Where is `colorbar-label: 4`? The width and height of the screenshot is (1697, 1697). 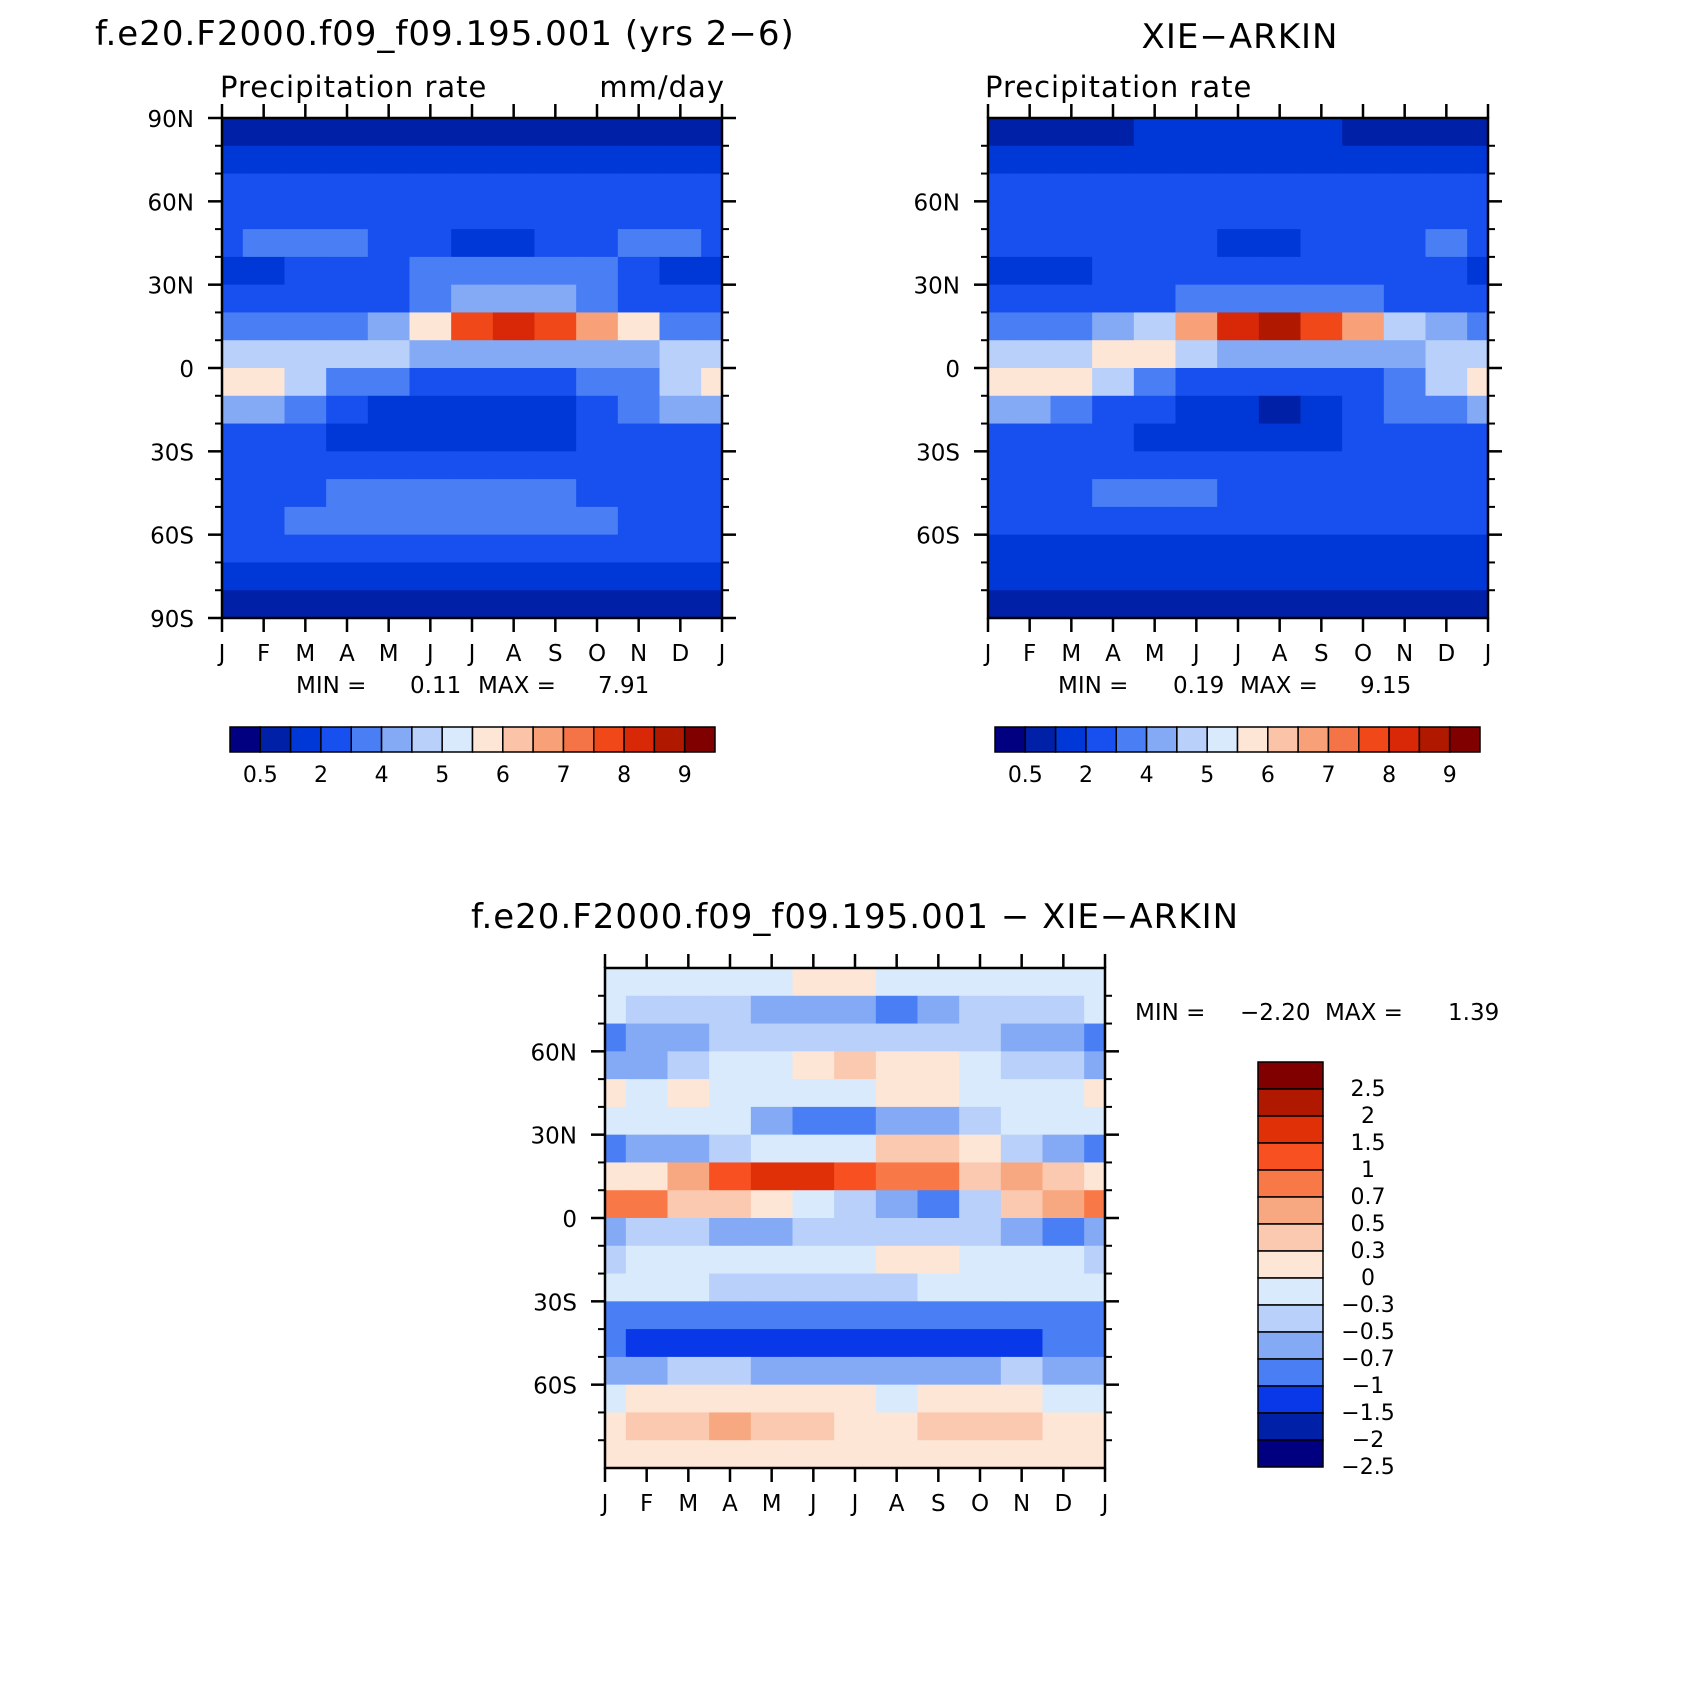 colorbar-label: 4 is located at coordinates (1147, 775).